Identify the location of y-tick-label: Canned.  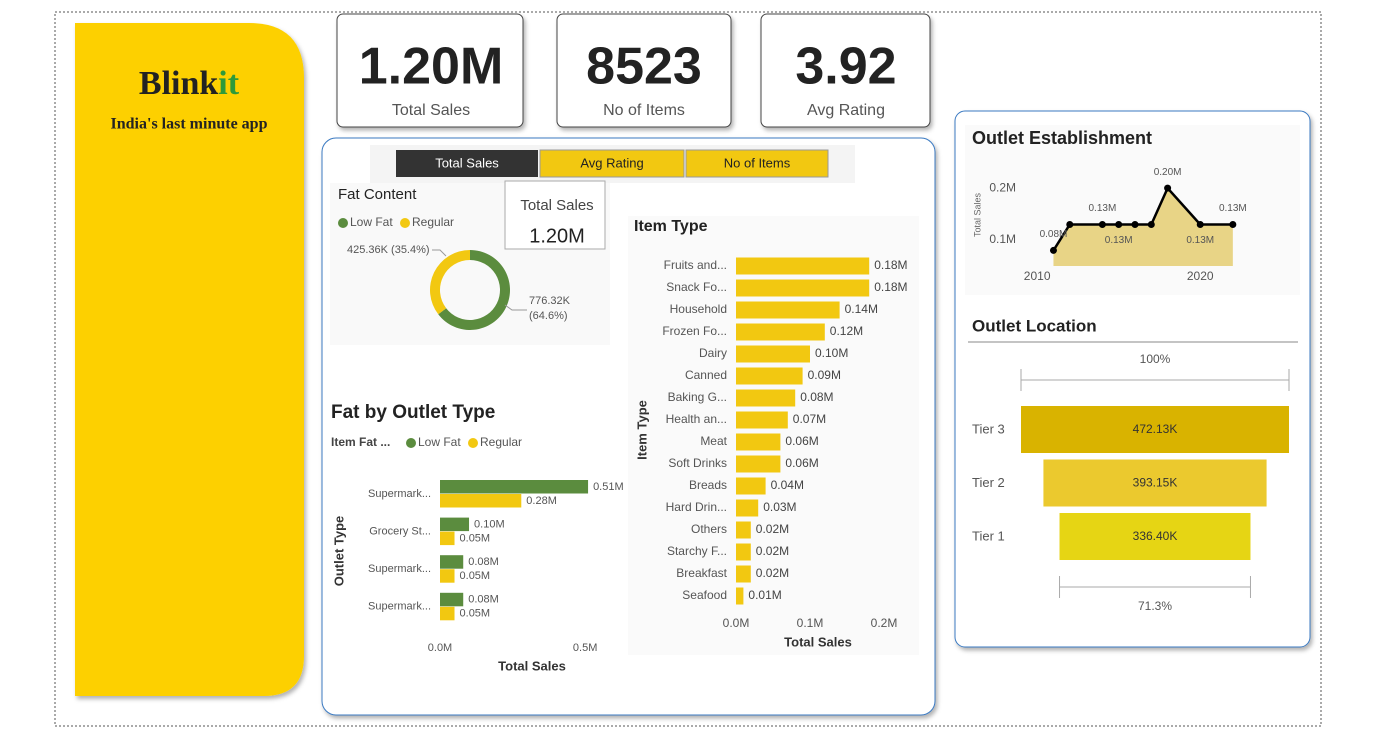
(706, 375).